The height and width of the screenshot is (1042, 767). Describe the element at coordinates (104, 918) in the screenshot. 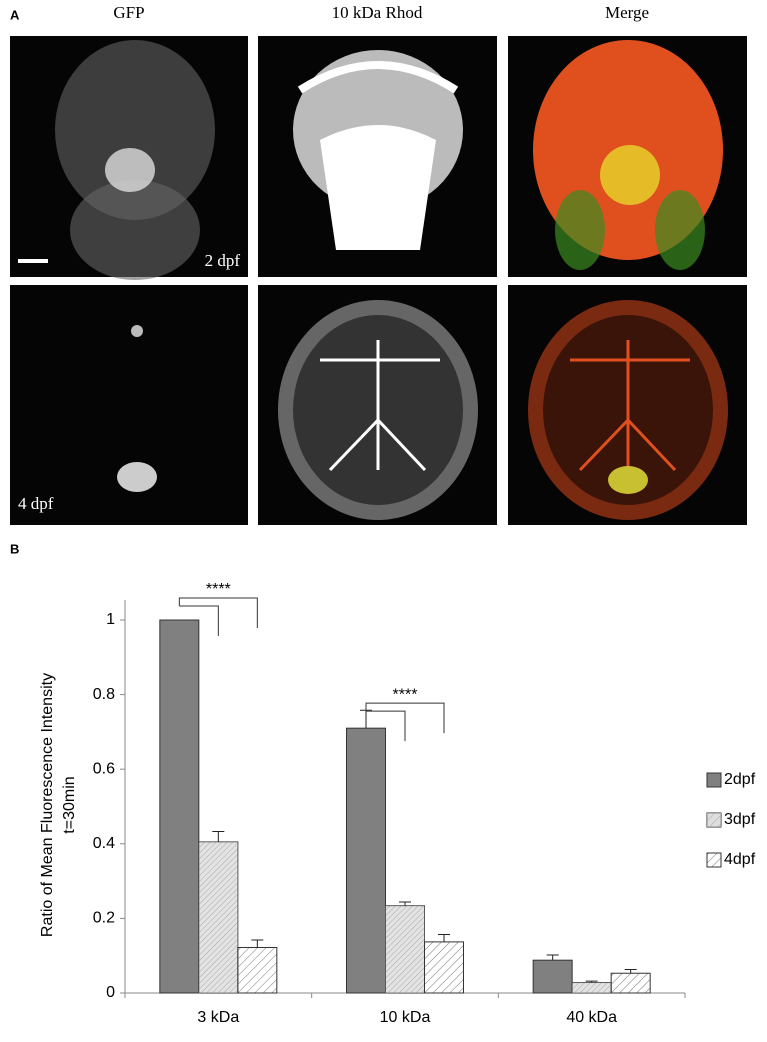

I see `y-tick-label: 0.2` at that location.